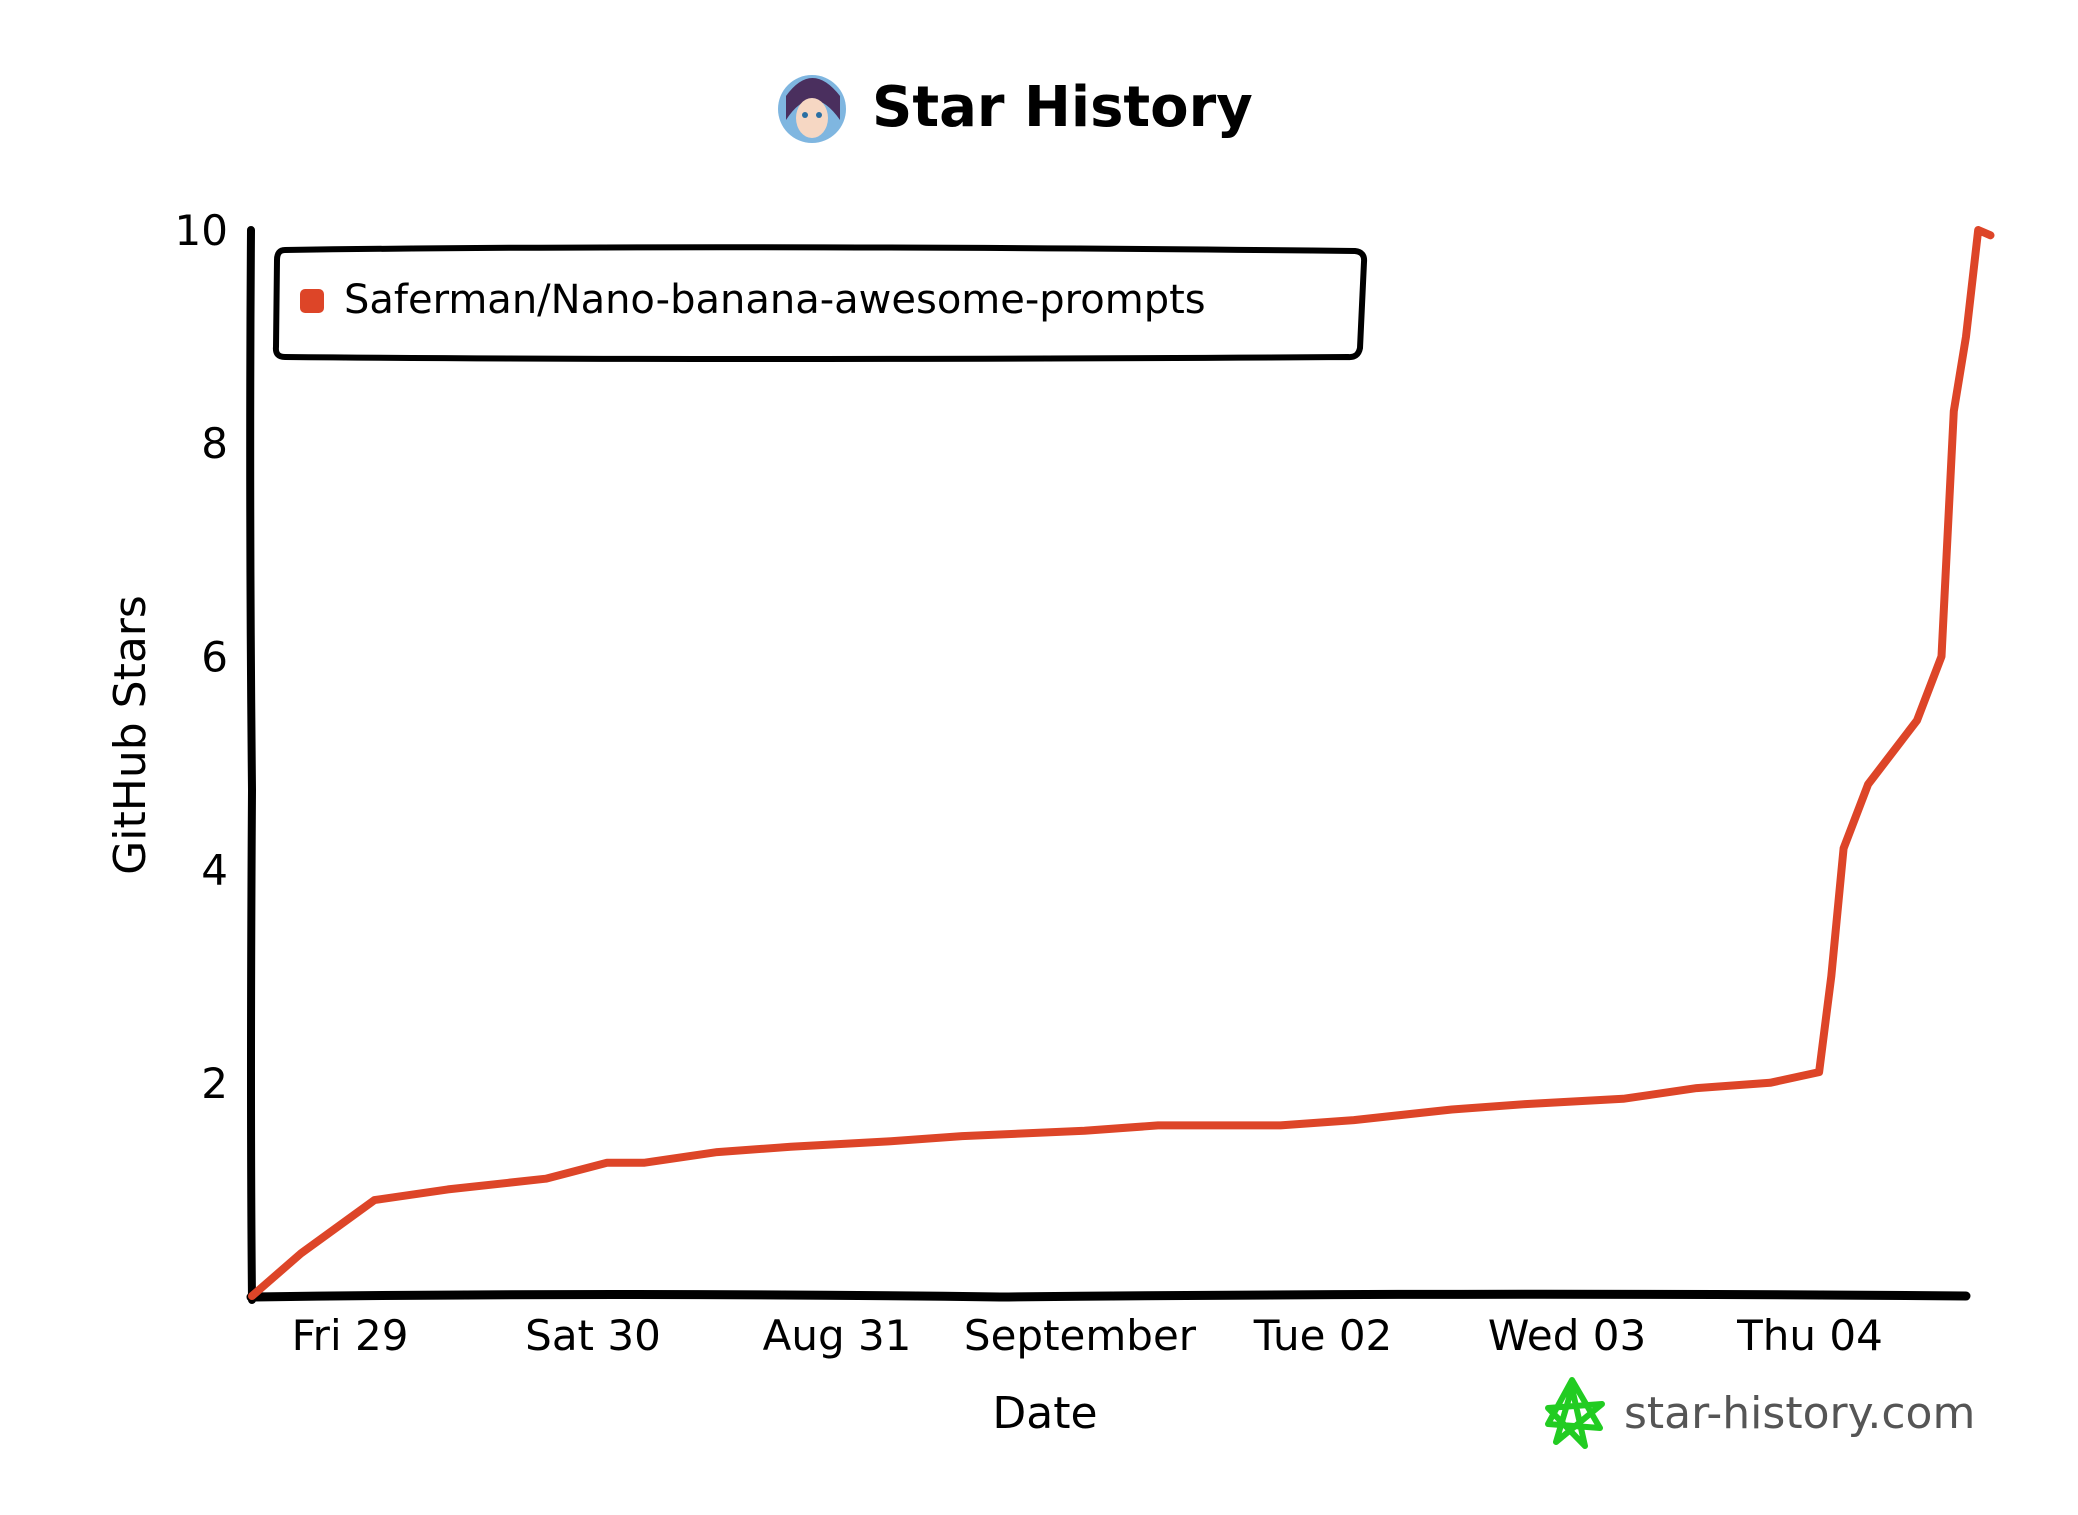 The image size is (2078, 1515). Describe the element at coordinates (214, 870) in the screenshot. I see `y-tick-label: 4` at that location.